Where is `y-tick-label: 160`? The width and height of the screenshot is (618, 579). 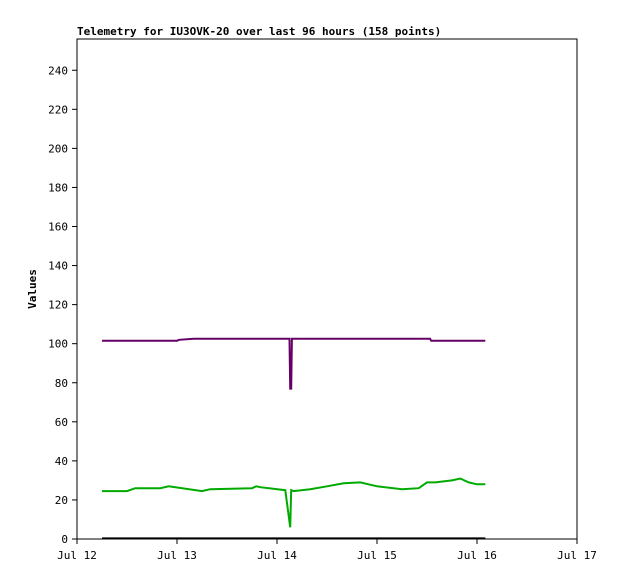 y-tick-label: 160 is located at coordinates (58, 227).